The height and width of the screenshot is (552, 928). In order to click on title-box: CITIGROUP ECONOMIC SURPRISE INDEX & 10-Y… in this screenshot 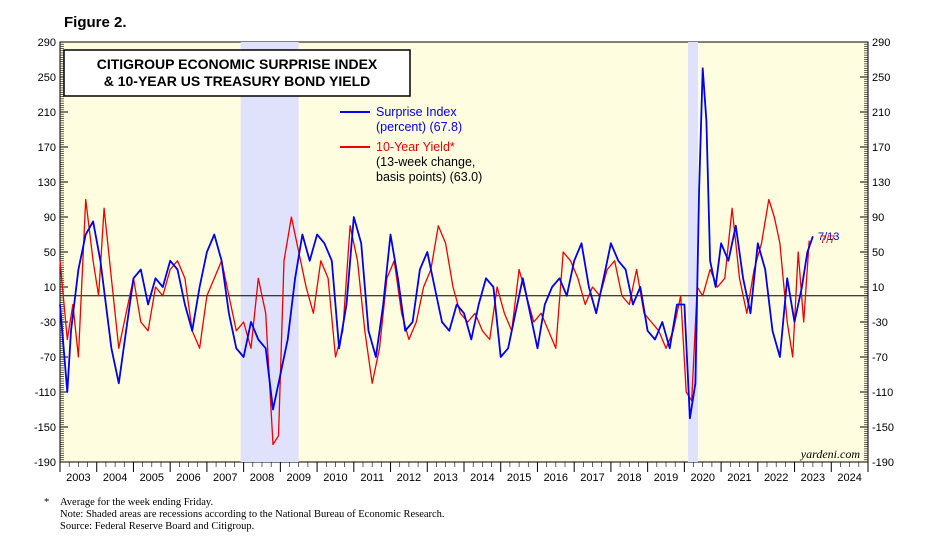, I will do `click(237, 73)`.